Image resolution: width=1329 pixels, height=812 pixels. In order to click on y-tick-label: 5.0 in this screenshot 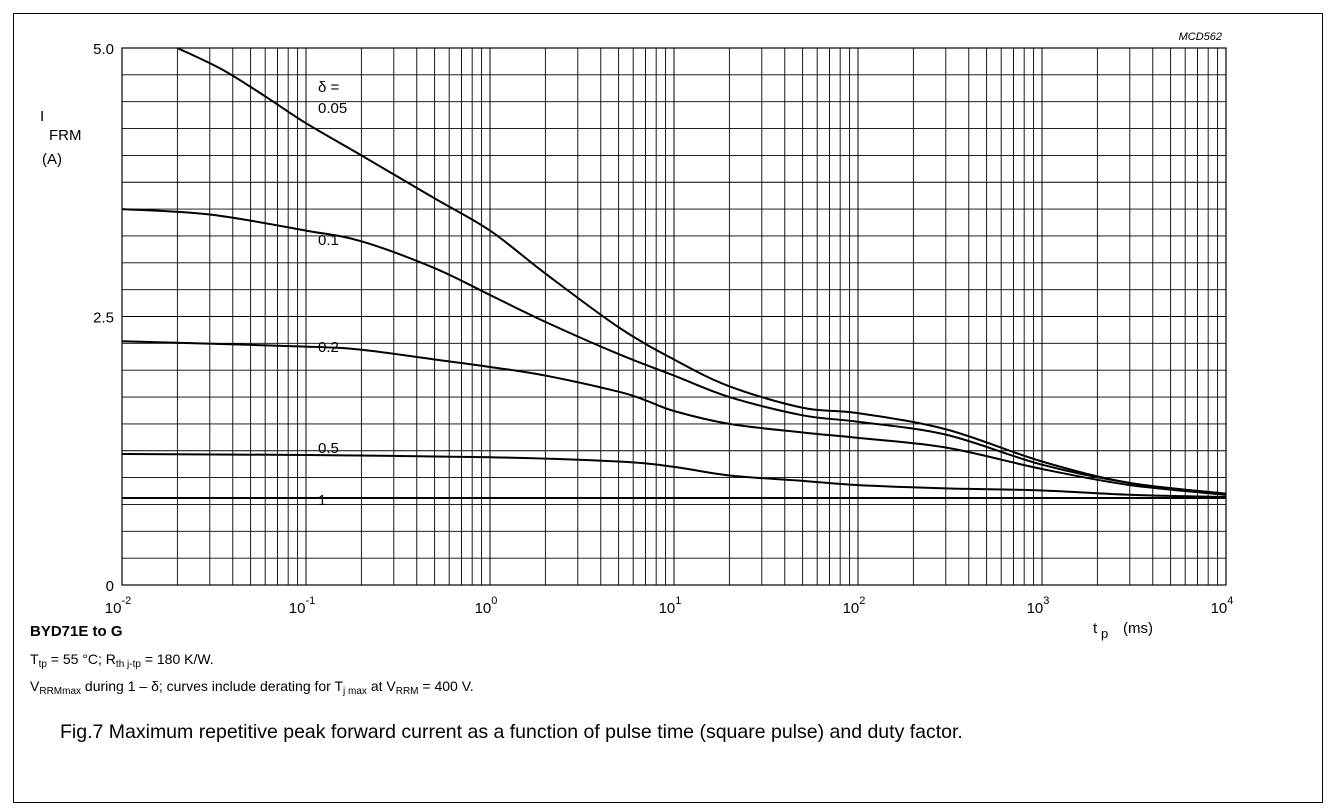, I will do `click(103, 49)`.